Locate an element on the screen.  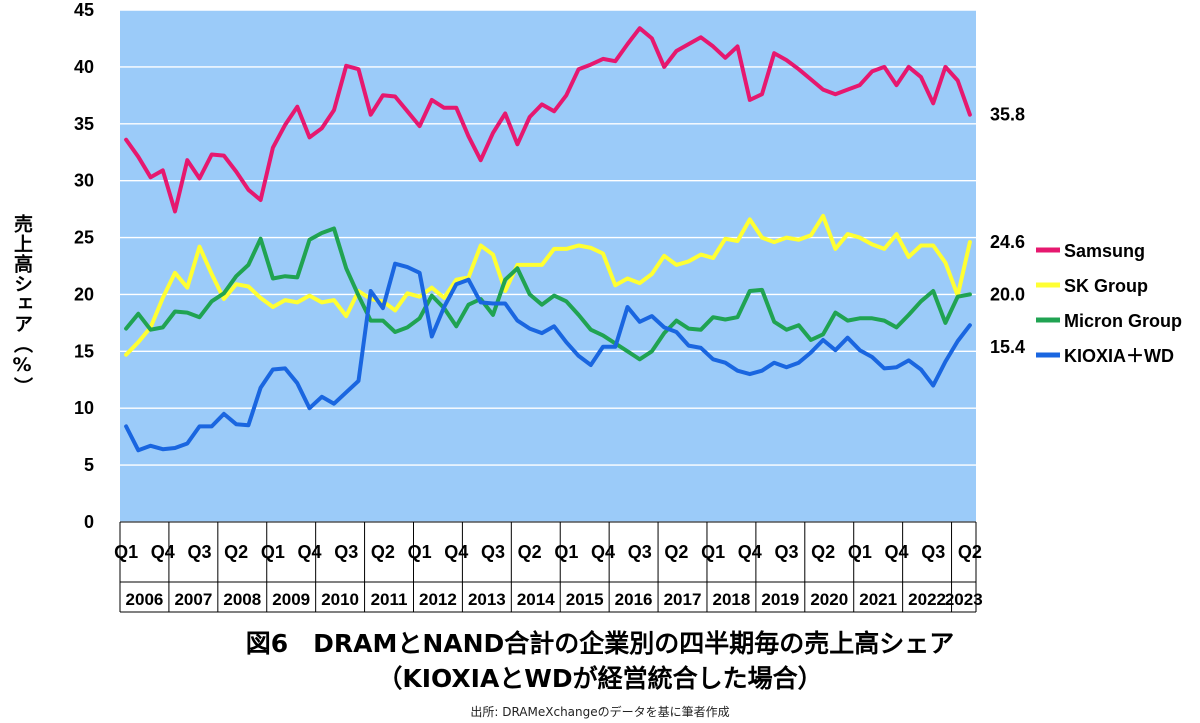
series-line-micron-group is located at coordinates (548, 294).